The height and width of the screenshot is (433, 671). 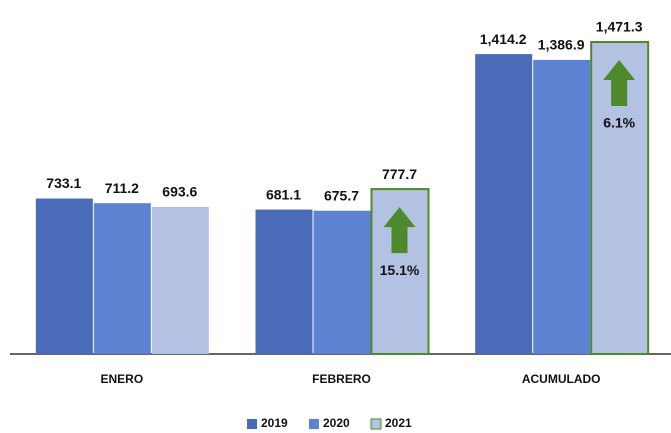 What do you see at coordinates (336, 423) in the screenshot?
I see `legend-label: 2020` at bounding box center [336, 423].